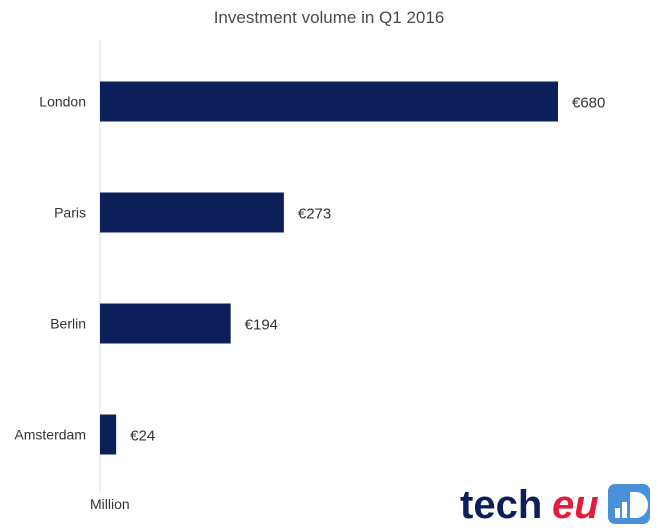 Image resolution: width=658 pixels, height=532 pixels. What do you see at coordinates (108, 434) in the screenshot?
I see `bar-amsterdam` at bounding box center [108, 434].